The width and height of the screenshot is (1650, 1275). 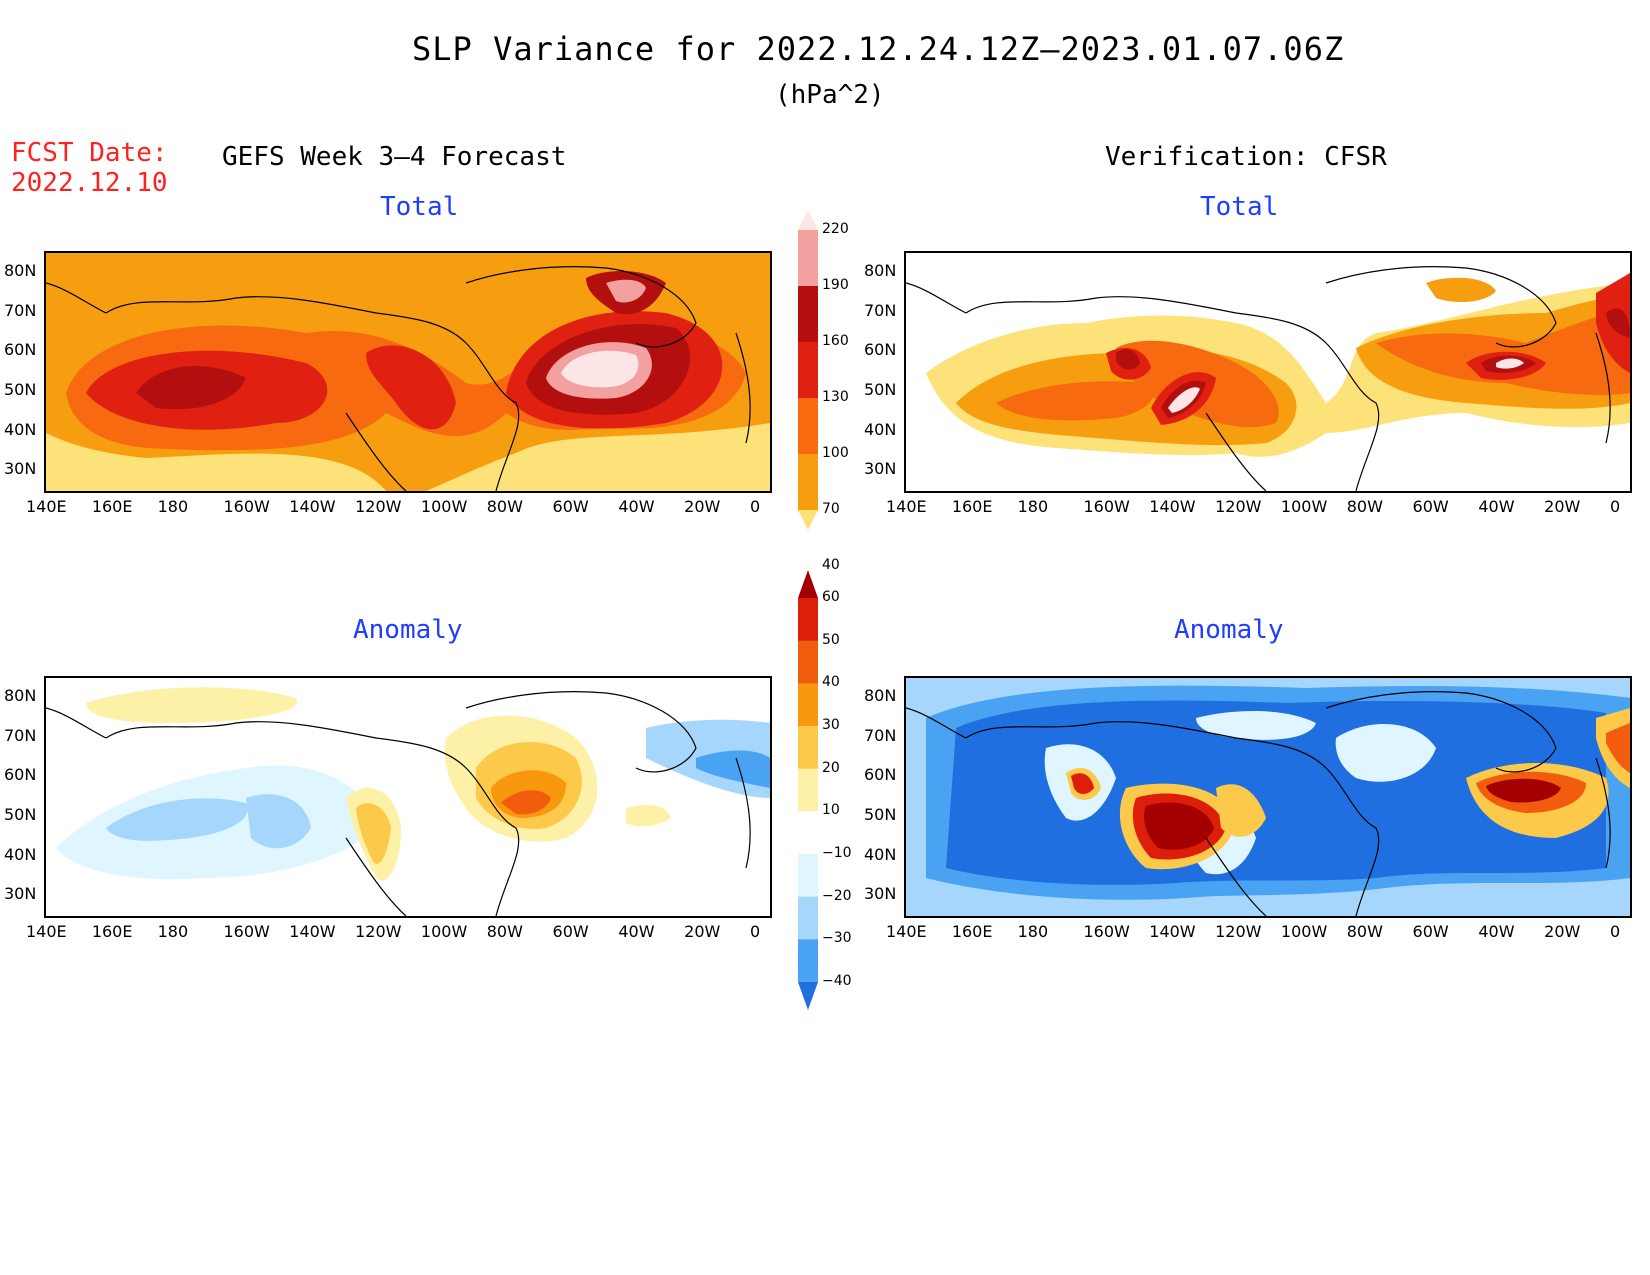 I want to click on verif-total-lon-label: 180, so click(x=1033, y=506).